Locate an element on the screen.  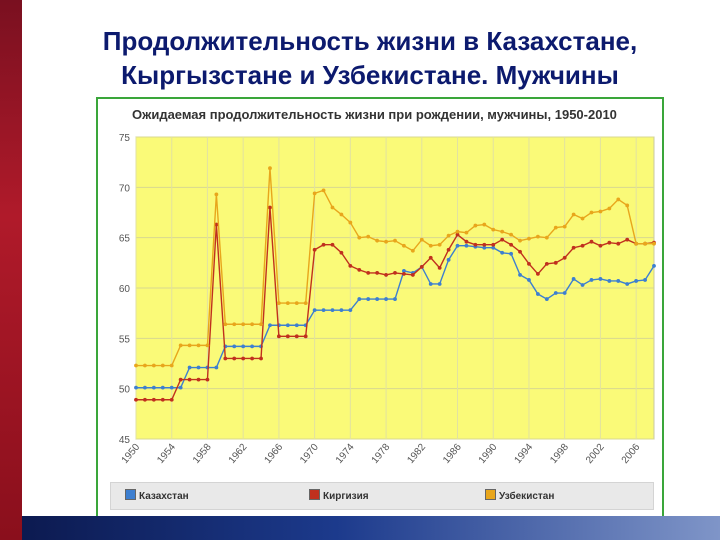
legend-swatch-uzbekistan is located at coordinates (490, 494).